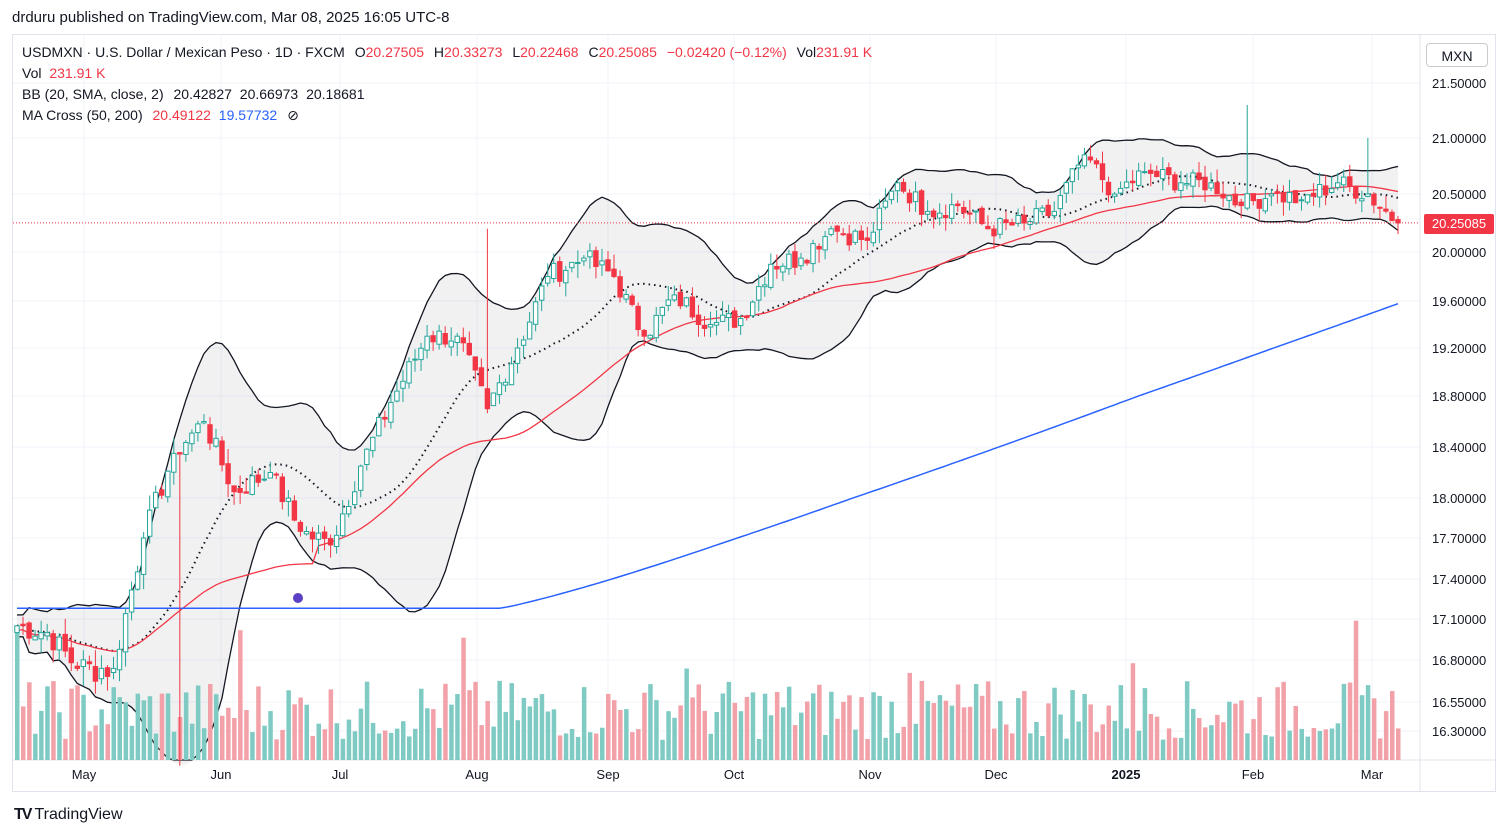  Describe the element at coordinates (1457, 55) in the screenshot. I see `currency-selector: MXN` at that location.